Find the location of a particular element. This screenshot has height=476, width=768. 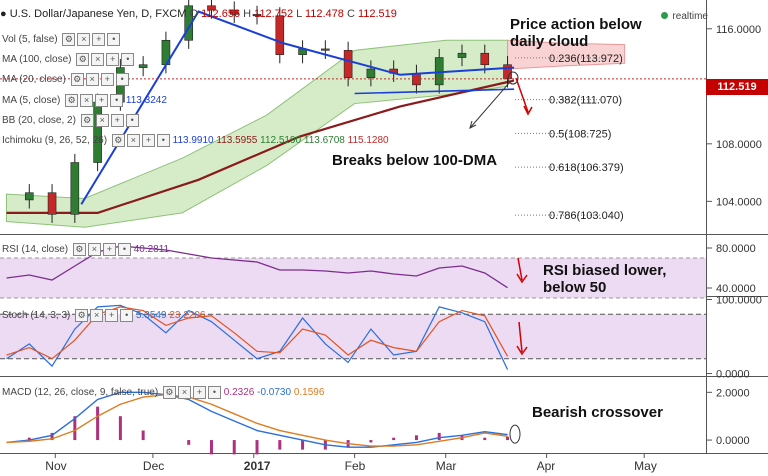

x-tick-label: Nov is located at coordinates (55, 466).